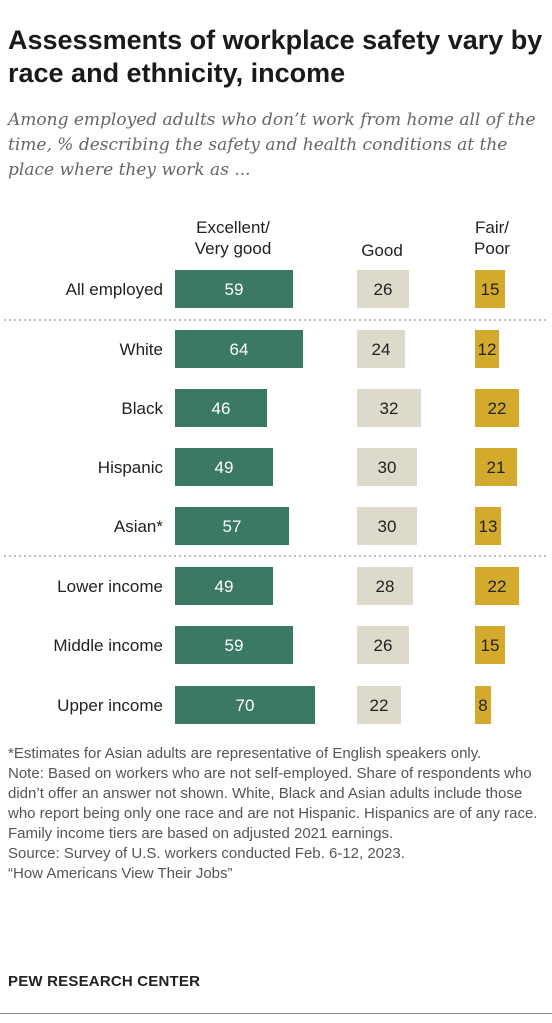  I want to click on bar-good-asian, so click(387, 526).